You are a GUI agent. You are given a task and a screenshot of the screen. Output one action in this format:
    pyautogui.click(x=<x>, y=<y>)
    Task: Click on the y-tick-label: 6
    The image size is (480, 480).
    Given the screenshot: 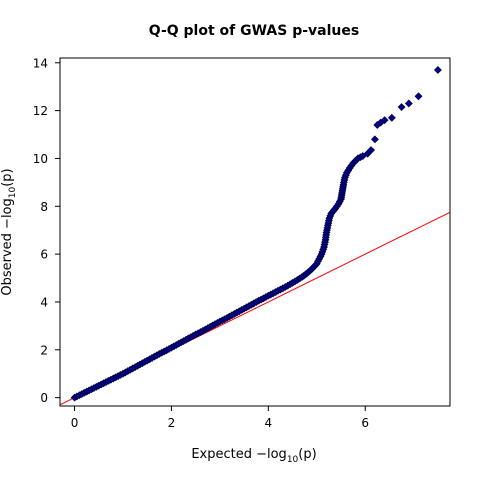 What is the action you would take?
    pyautogui.click(x=44, y=255)
    